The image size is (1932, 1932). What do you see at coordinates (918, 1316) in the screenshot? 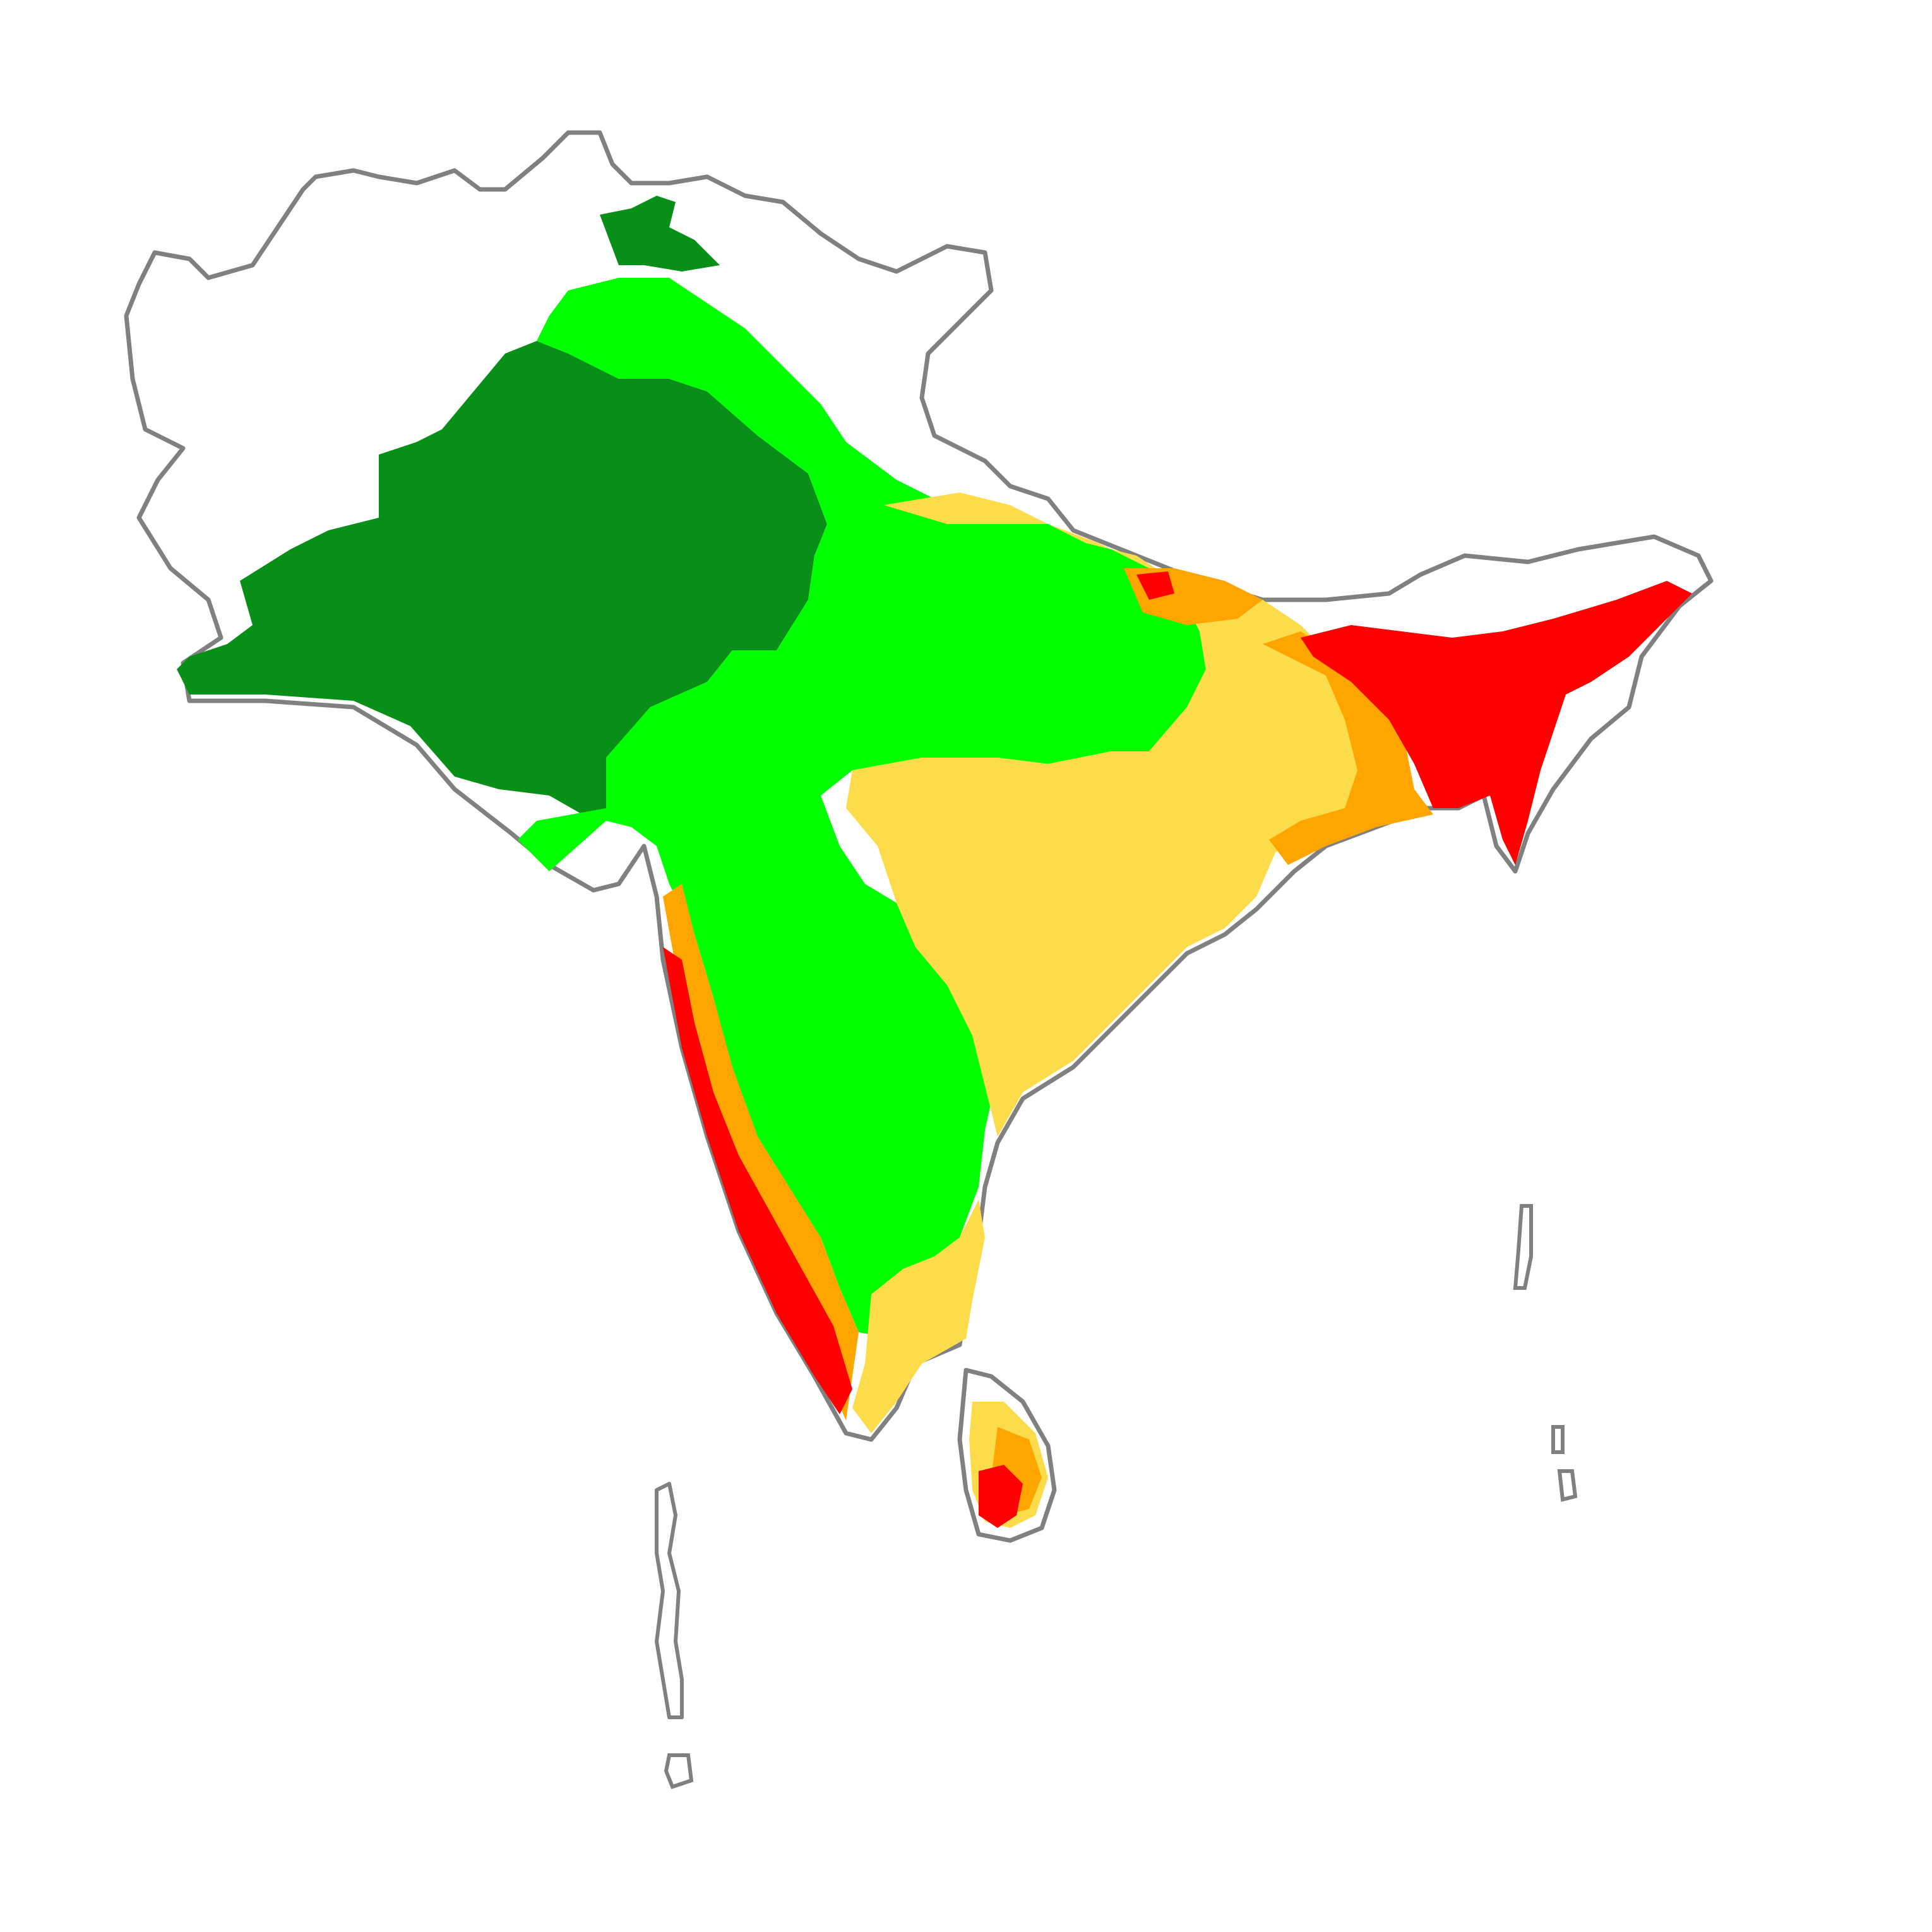
I see `class-3-region-south-tip` at bounding box center [918, 1316].